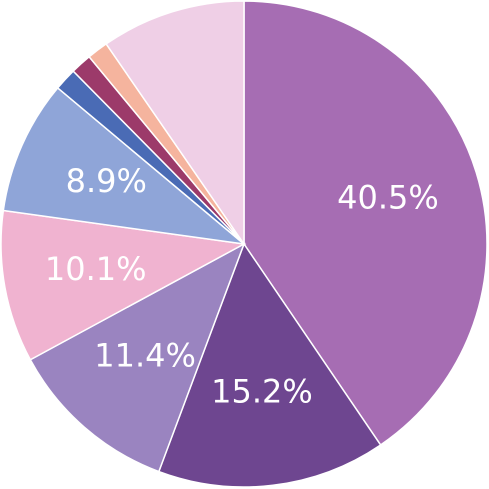 The height and width of the screenshot is (489, 489). I want to click on slice-label: 40.5%, so click(388, 198).